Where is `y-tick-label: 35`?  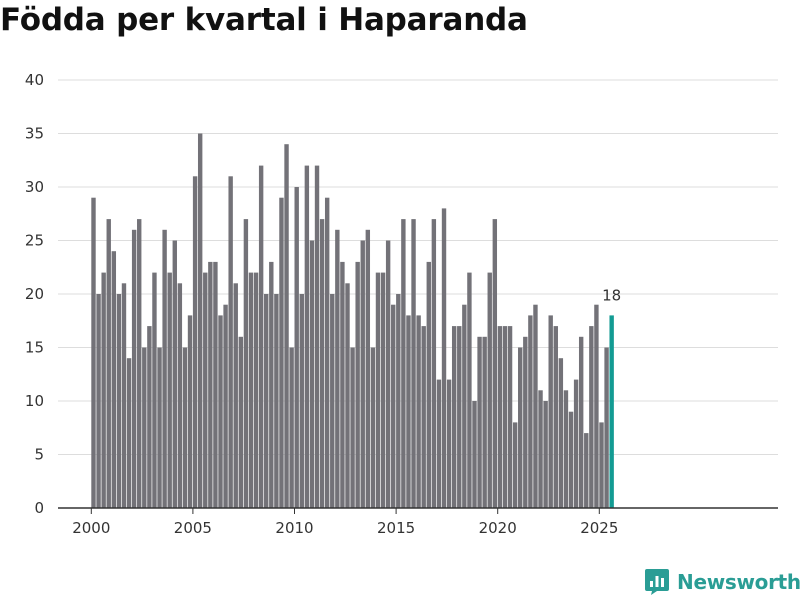
y-tick-label: 35 is located at coordinates (34, 134).